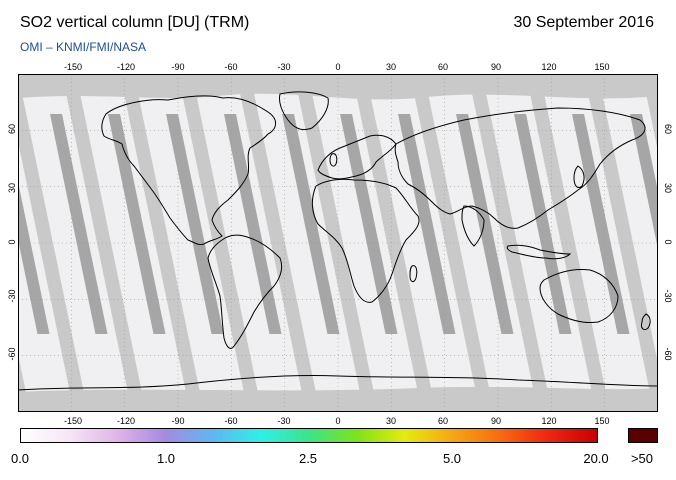 The image size is (676, 480). What do you see at coordinates (231, 67) in the screenshot?
I see `lon-tick-top: -60` at bounding box center [231, 67].